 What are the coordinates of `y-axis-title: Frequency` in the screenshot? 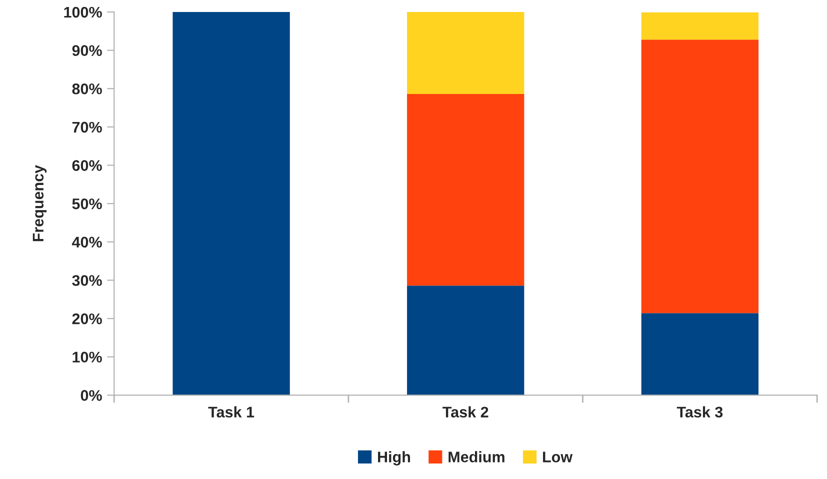 It's located at (39, 203).